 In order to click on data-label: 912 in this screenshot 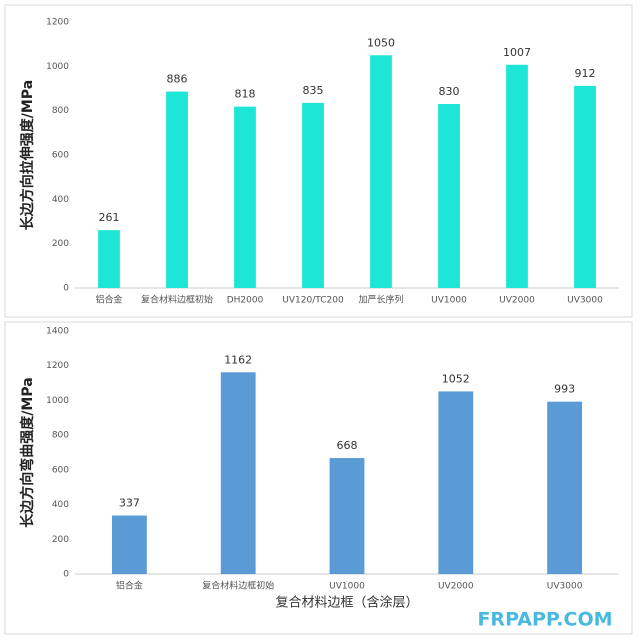, I will do `click(585, 73)`.